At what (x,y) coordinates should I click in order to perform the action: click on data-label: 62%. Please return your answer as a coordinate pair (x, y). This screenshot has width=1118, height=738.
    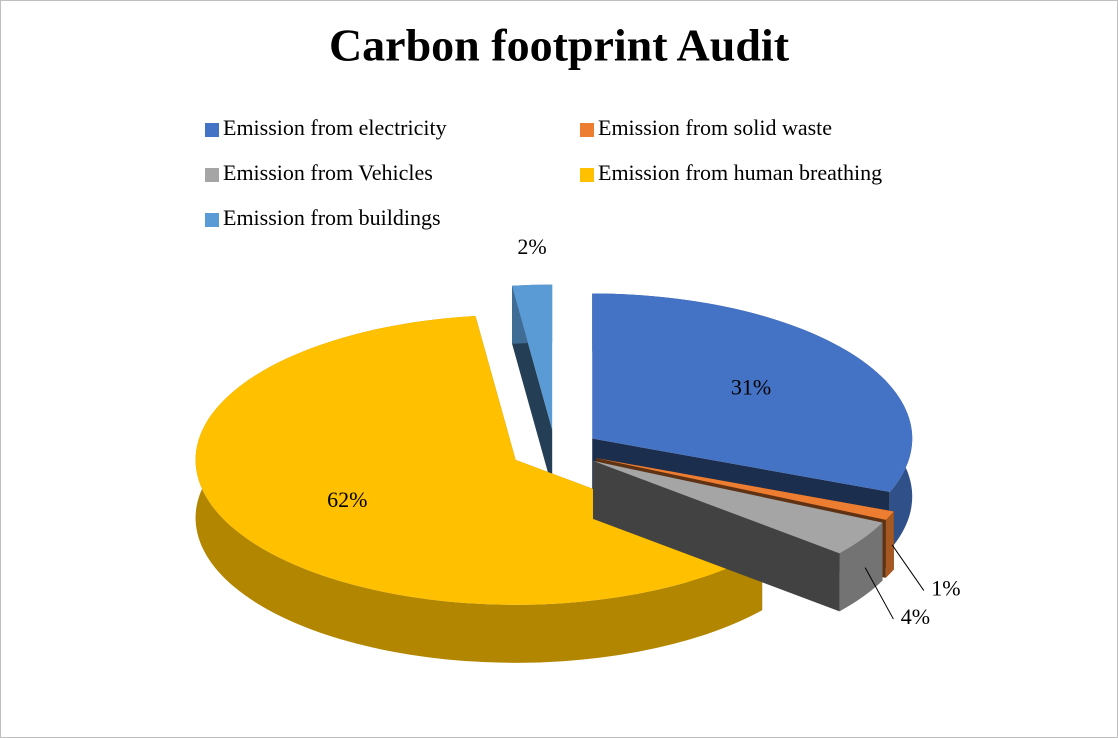
    Looking at the image, I should click on (347, 499).